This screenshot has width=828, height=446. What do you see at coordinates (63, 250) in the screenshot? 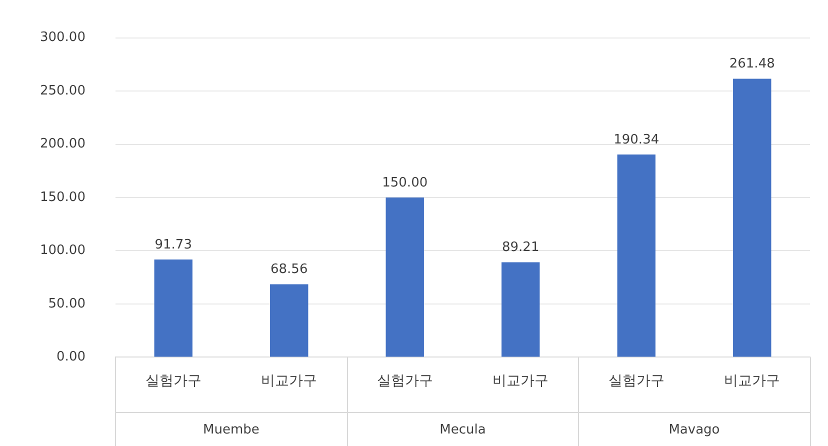
I see `y-tick-label: 100.00` at bounding box center [63, 250].